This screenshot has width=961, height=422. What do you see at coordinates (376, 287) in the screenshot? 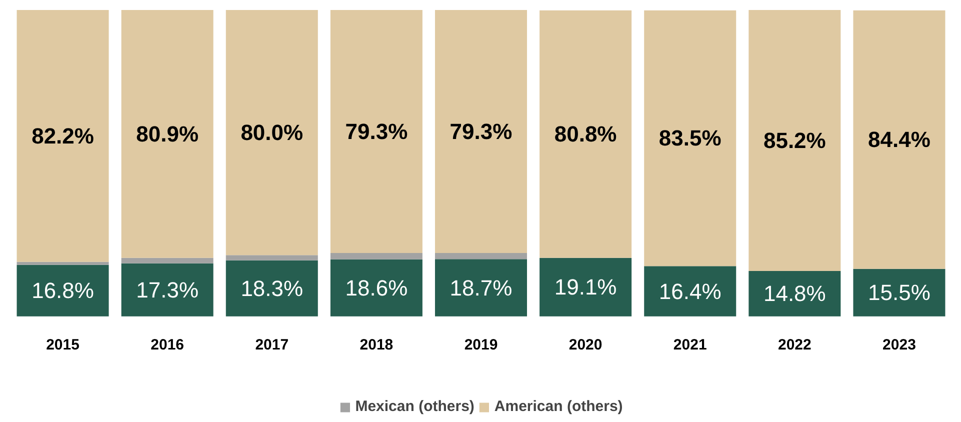
I see `data-label: 18.6%` at bounding box center [376, 287].